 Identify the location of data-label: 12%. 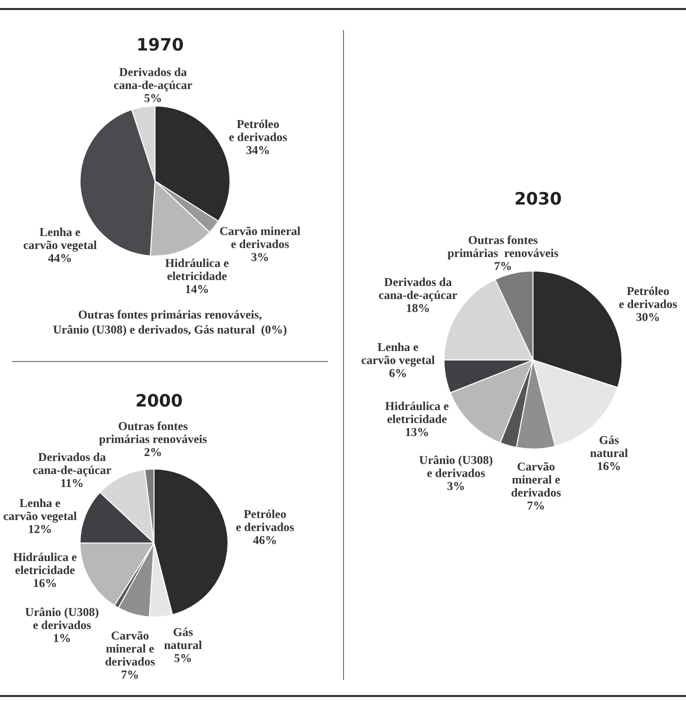
(40, 529).